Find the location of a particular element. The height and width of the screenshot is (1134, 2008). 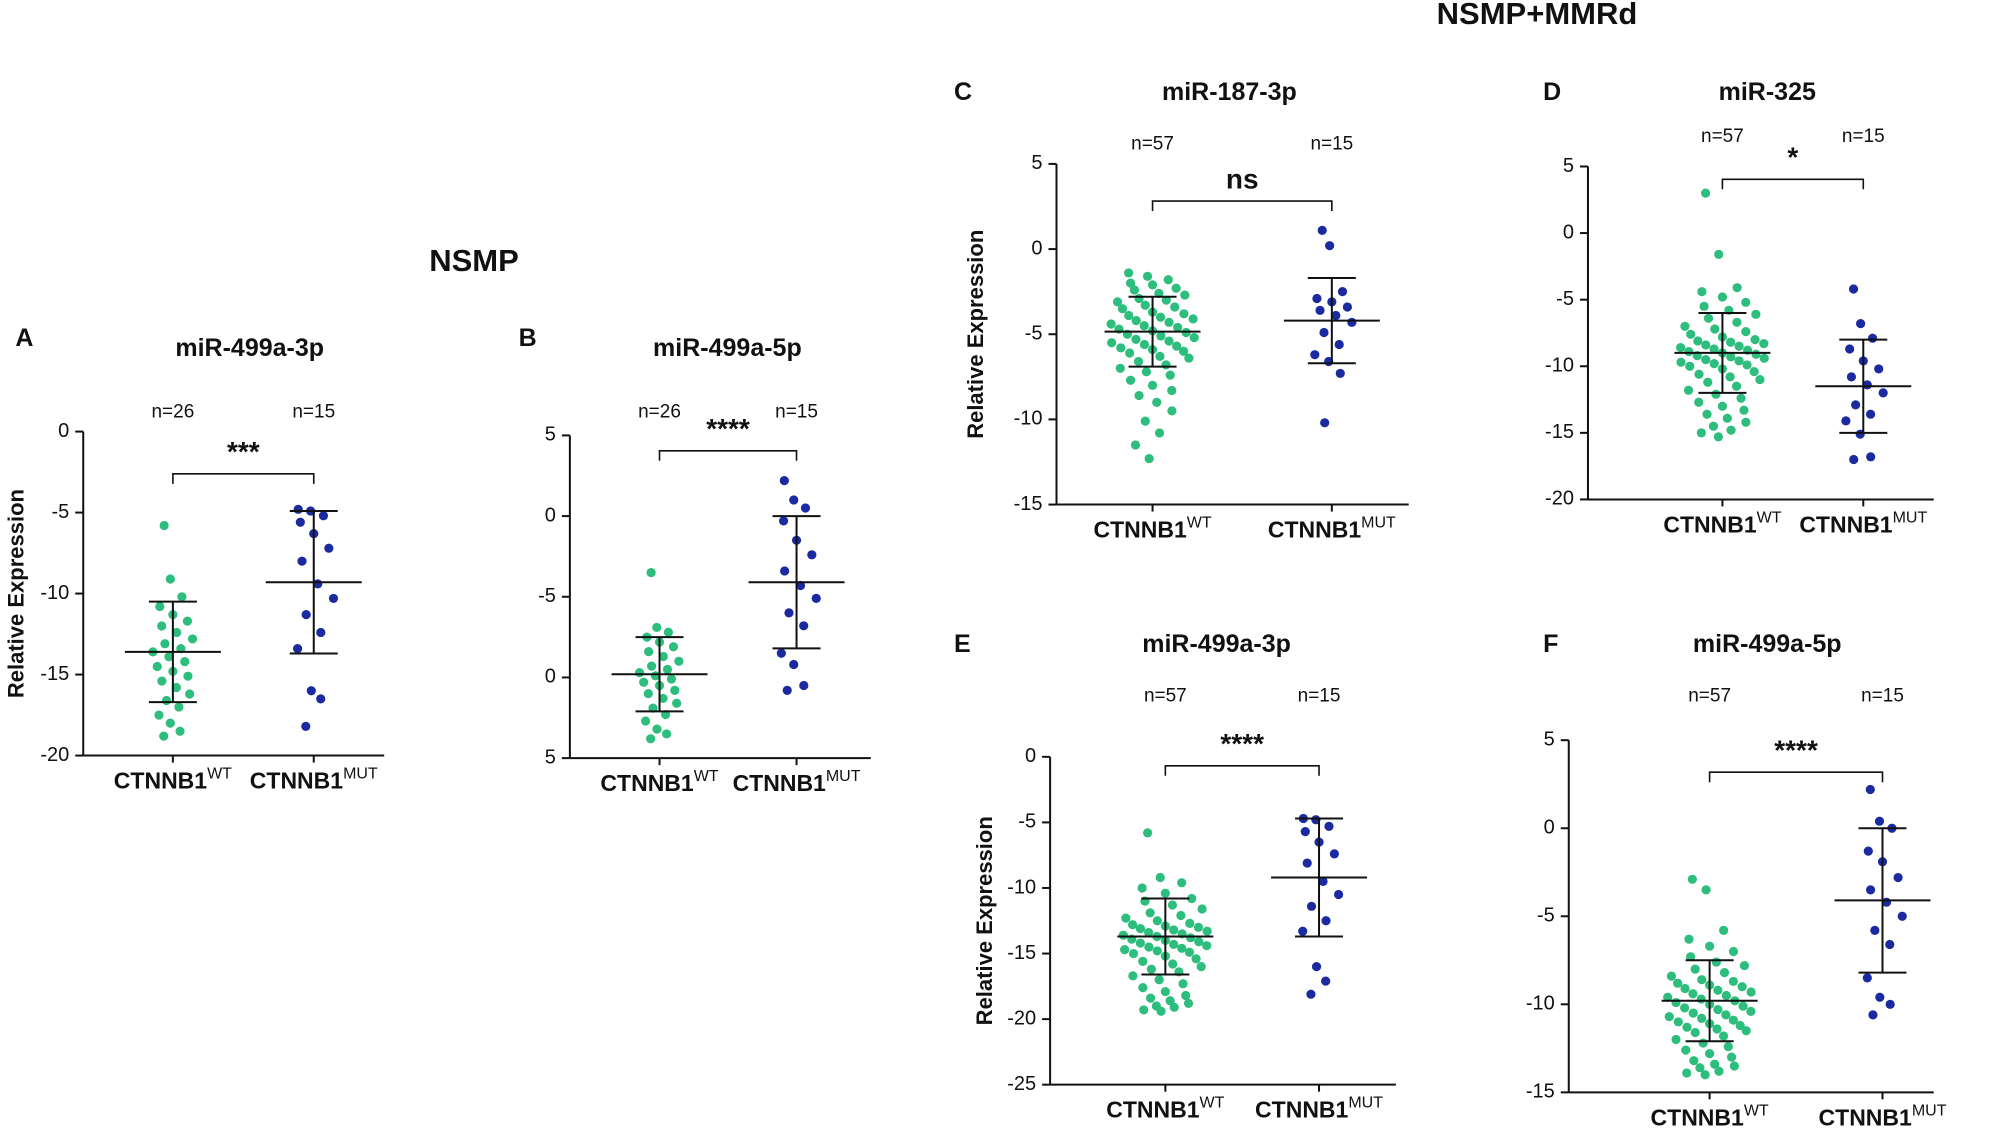

x-tick-label: CTNNB1MUT is located at coordinates (1883, 1116).